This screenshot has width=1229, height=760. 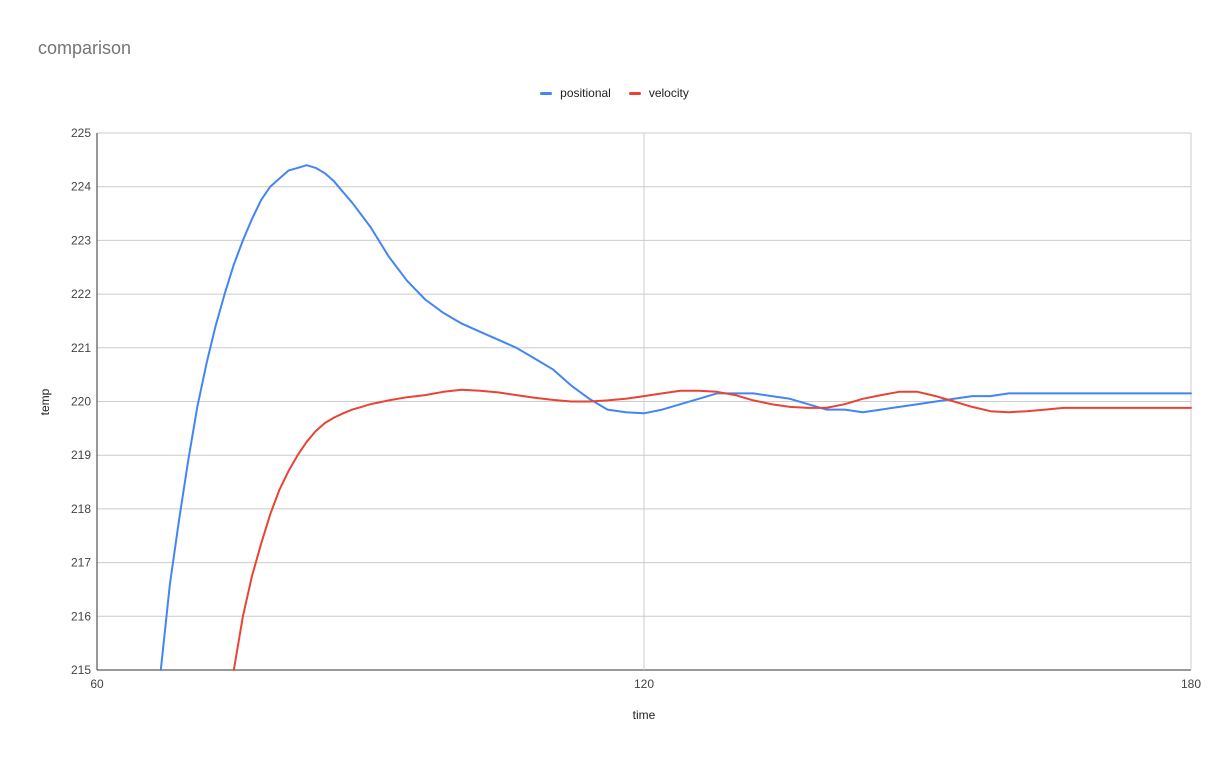 I want to click on y-axis-label: temp, so click(x=45, y=401).